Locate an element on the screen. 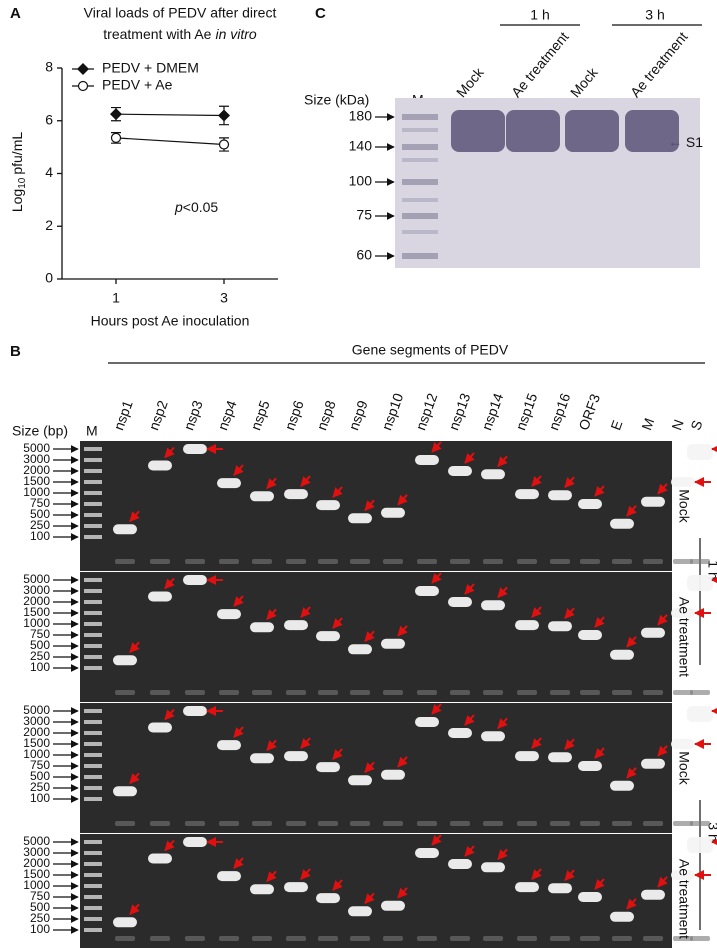 This screenshot has width=717, height=948. panel-label: A is located at coordinates (15, 13).